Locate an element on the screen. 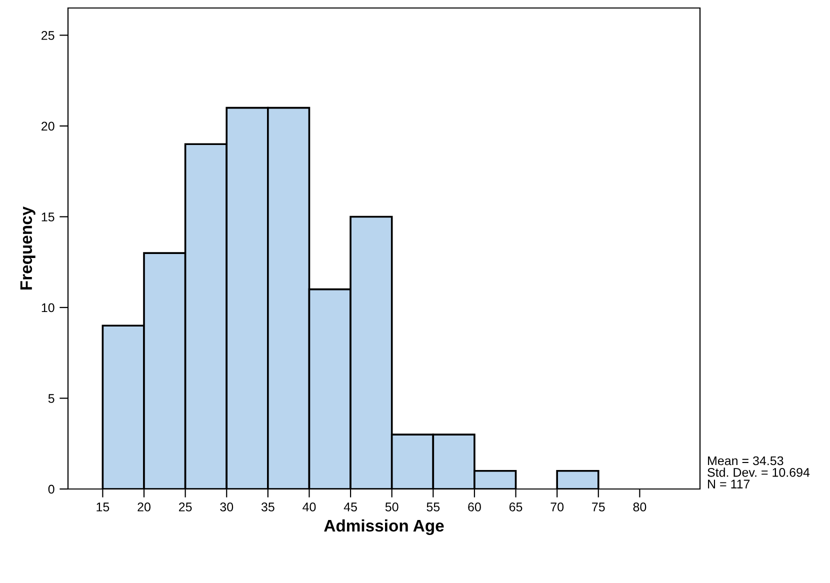 The image size is (830, 583). y-tick-label: 5 is located at coordinates (51, 398).